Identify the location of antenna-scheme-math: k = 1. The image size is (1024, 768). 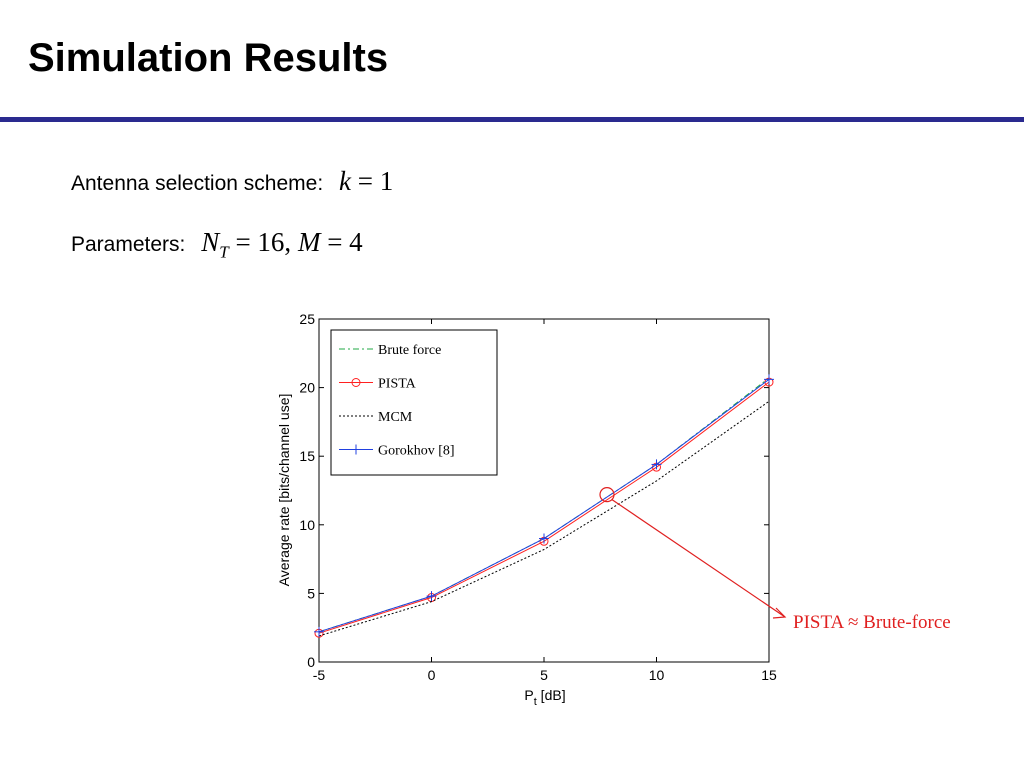
(366, 181).